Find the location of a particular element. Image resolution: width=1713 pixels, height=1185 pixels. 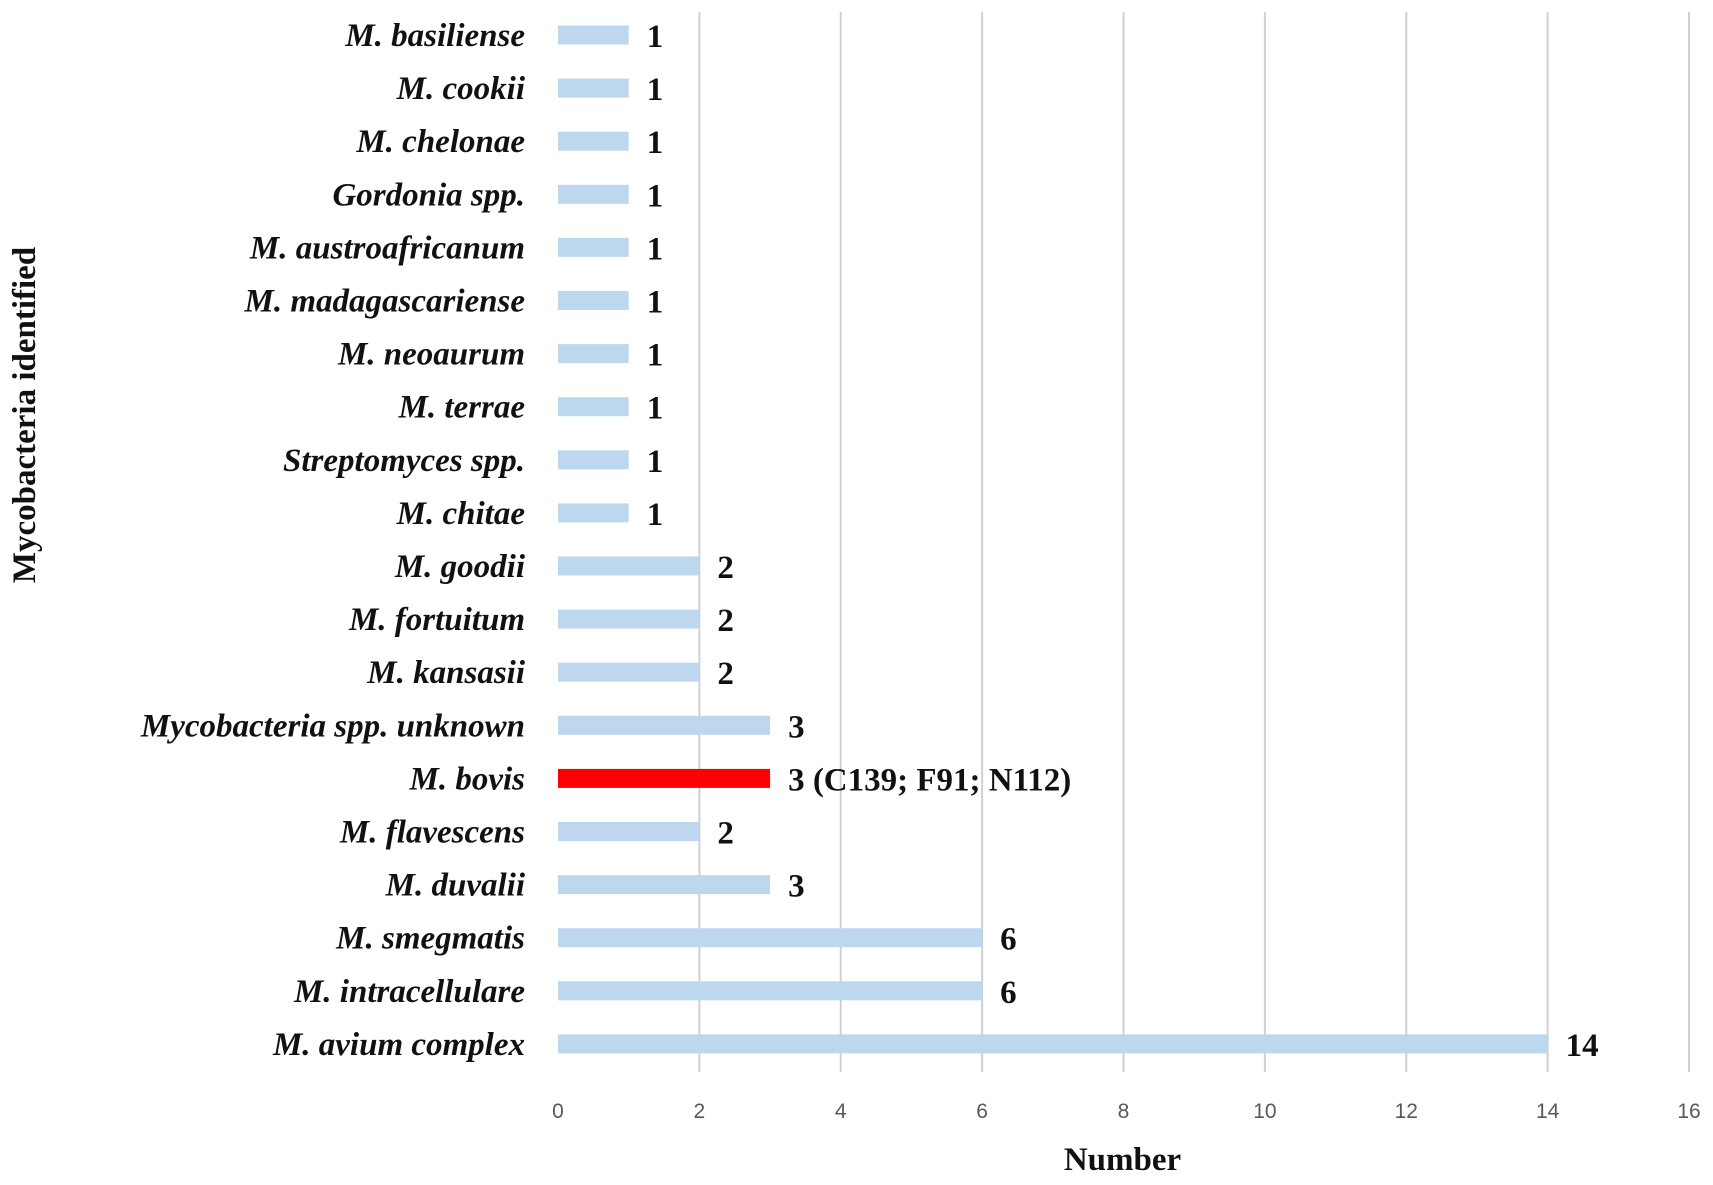

category-label-6: M. neoaurum is located at coordinates (431, 355).